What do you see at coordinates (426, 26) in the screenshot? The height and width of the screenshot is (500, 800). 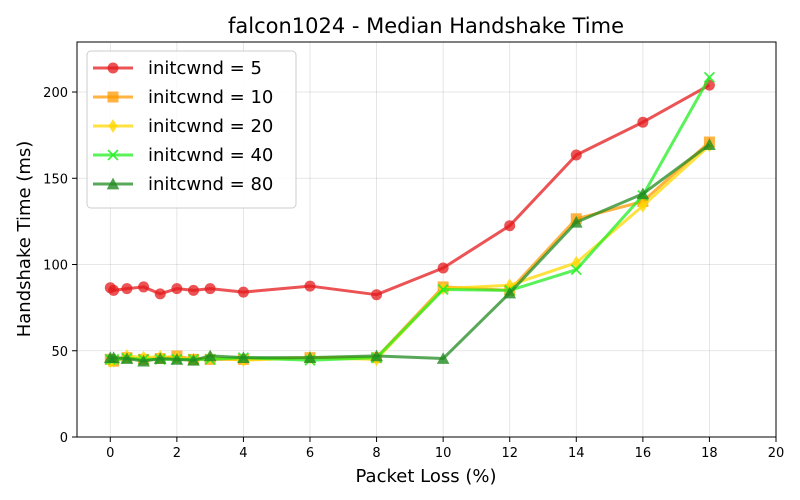 I see `chart-title: falcon1024 - Median Handshake Time` at bounding box center [426, 26].